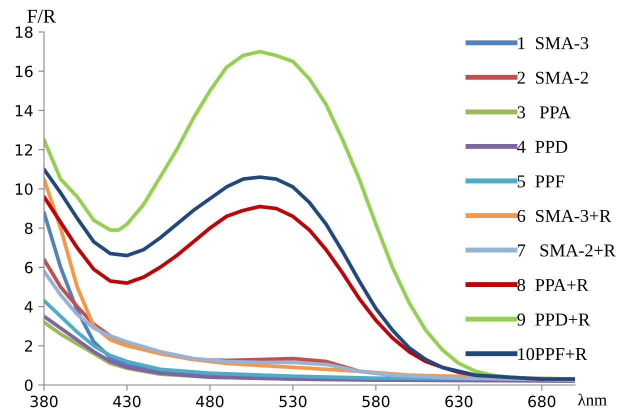 This screenshot has height=417, width=627. Describe the element at coordinates (28, 346) in the screenshot. I see `y-tick-label: 2` at that location.